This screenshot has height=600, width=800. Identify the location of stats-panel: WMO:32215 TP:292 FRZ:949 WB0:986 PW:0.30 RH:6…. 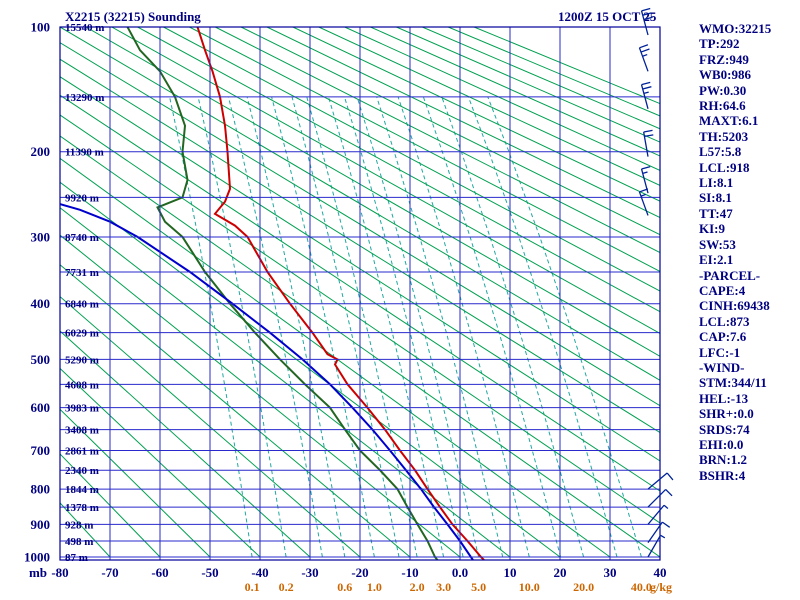
(735, 252).